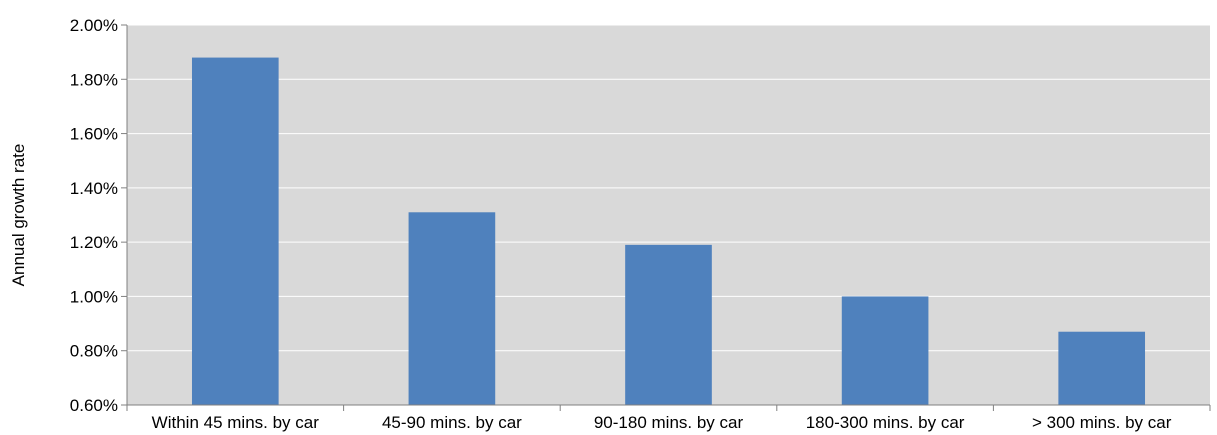  What do you see at coordinates (18, 215) in the screenshot?
I see `y-axis-title: Annual growth rate` at bounding box center [18, 215].